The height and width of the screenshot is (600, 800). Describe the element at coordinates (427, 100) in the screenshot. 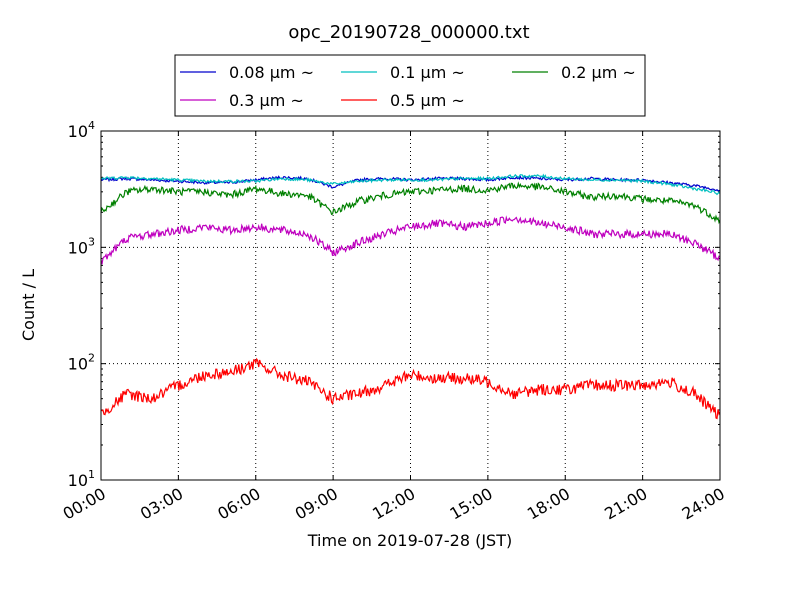

I see `legend-label: 0.5 μm ~` at that location.